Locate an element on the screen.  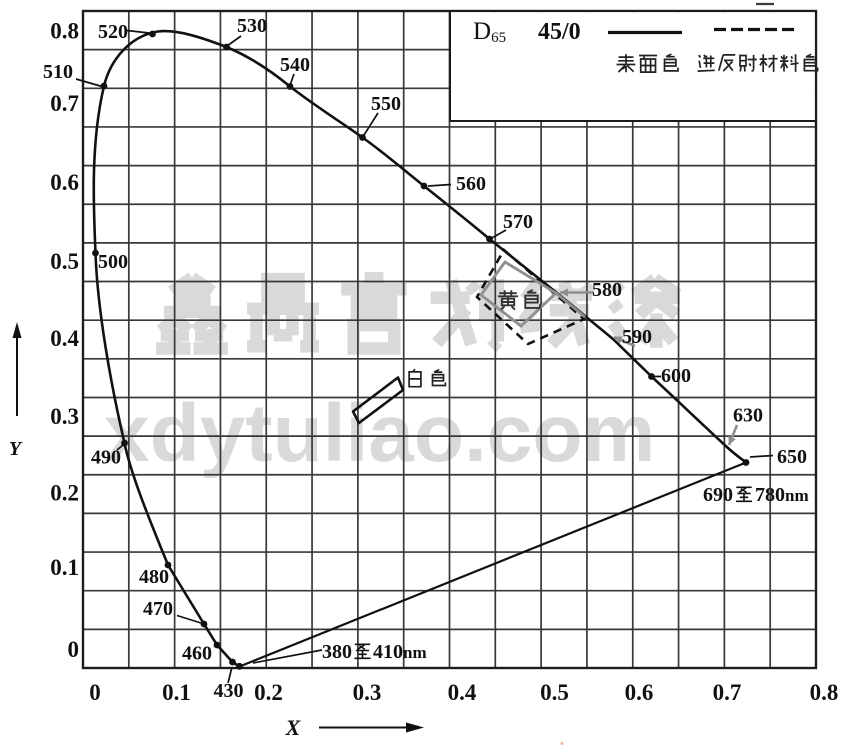
svg-text: 650 is located at coordinates (792, 457).